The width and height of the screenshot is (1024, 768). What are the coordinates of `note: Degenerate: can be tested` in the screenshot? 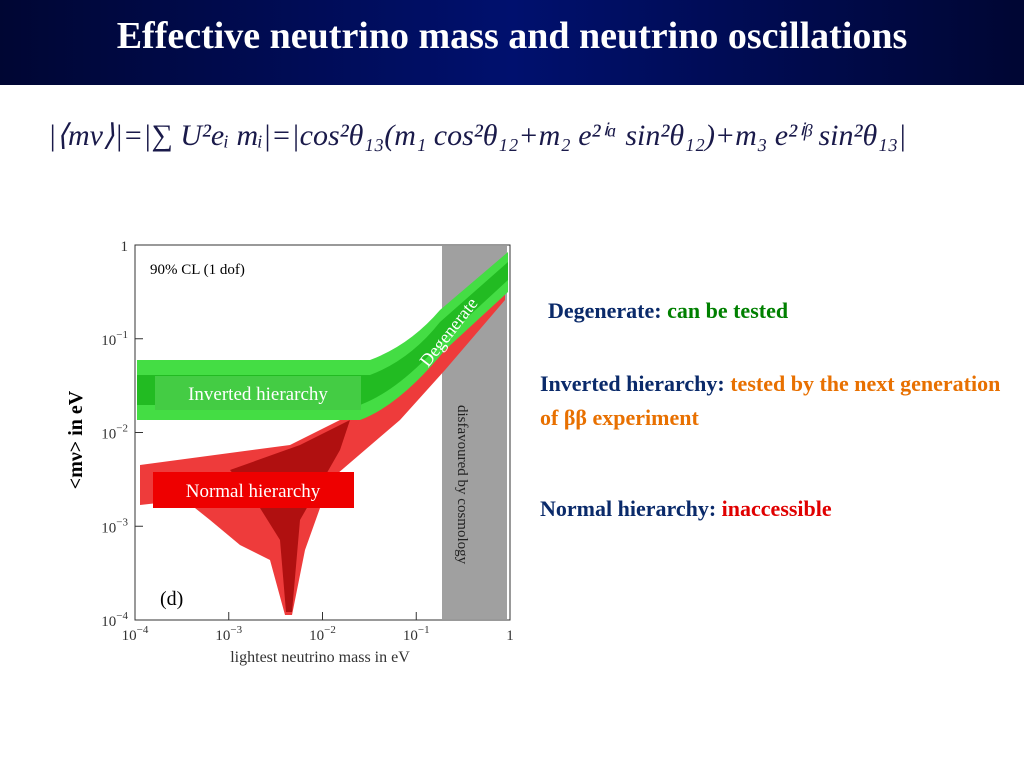 It's located at (668, 311).